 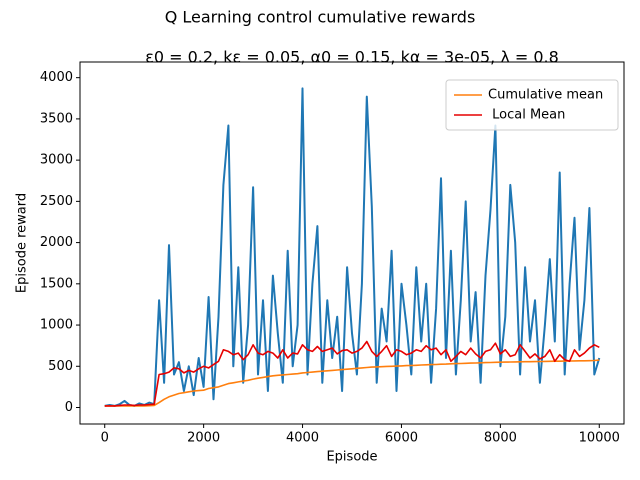 I want to click on y-tick-label: 3500, so click(x=56, y=118).